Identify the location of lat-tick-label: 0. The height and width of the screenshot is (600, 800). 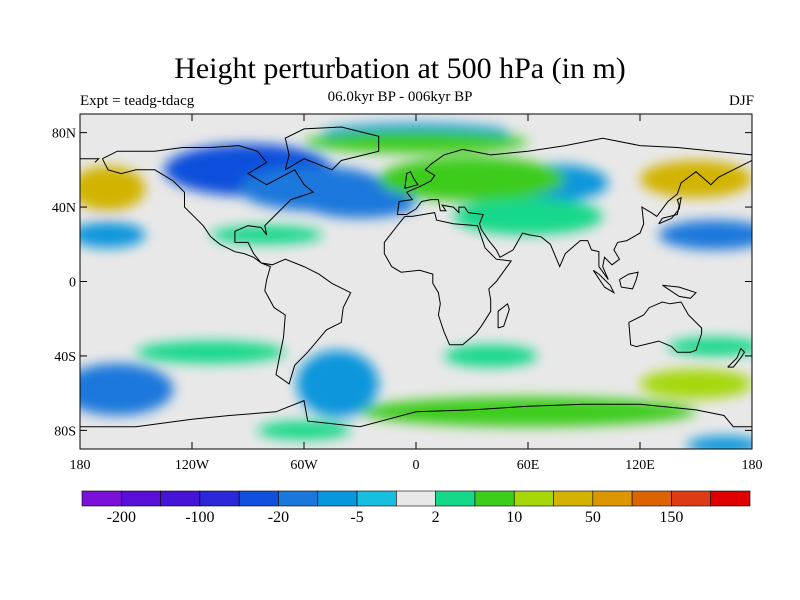
(72, 283).